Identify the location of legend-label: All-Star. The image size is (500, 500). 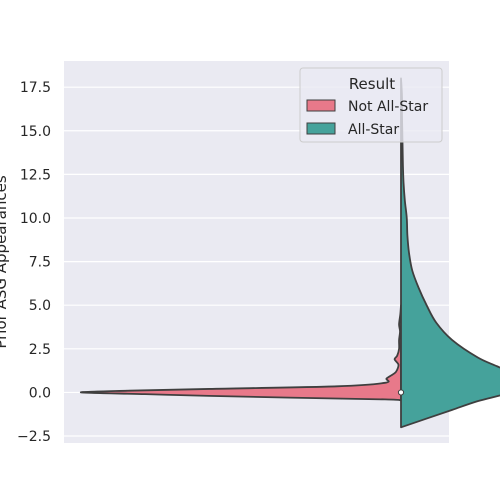
(373, 130).